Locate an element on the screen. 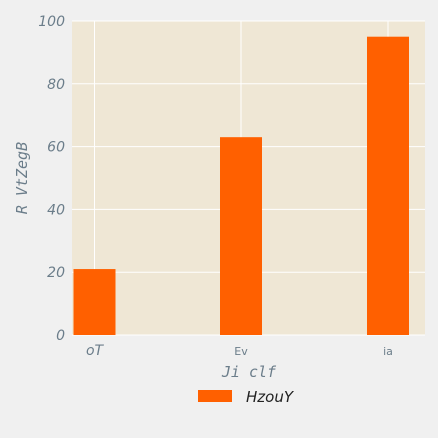  x-tick-label: oT is located at coordinates (95, 351).